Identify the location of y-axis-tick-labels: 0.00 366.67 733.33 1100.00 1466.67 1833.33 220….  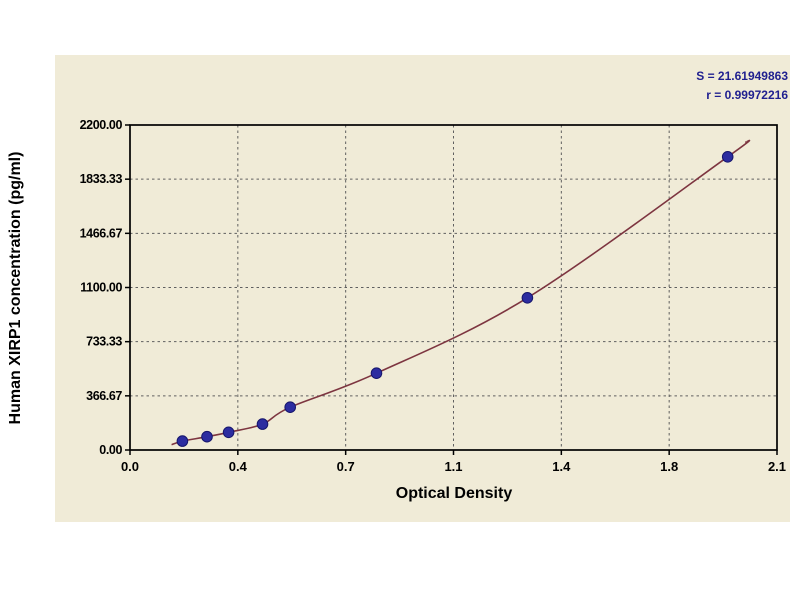
(101, 287).